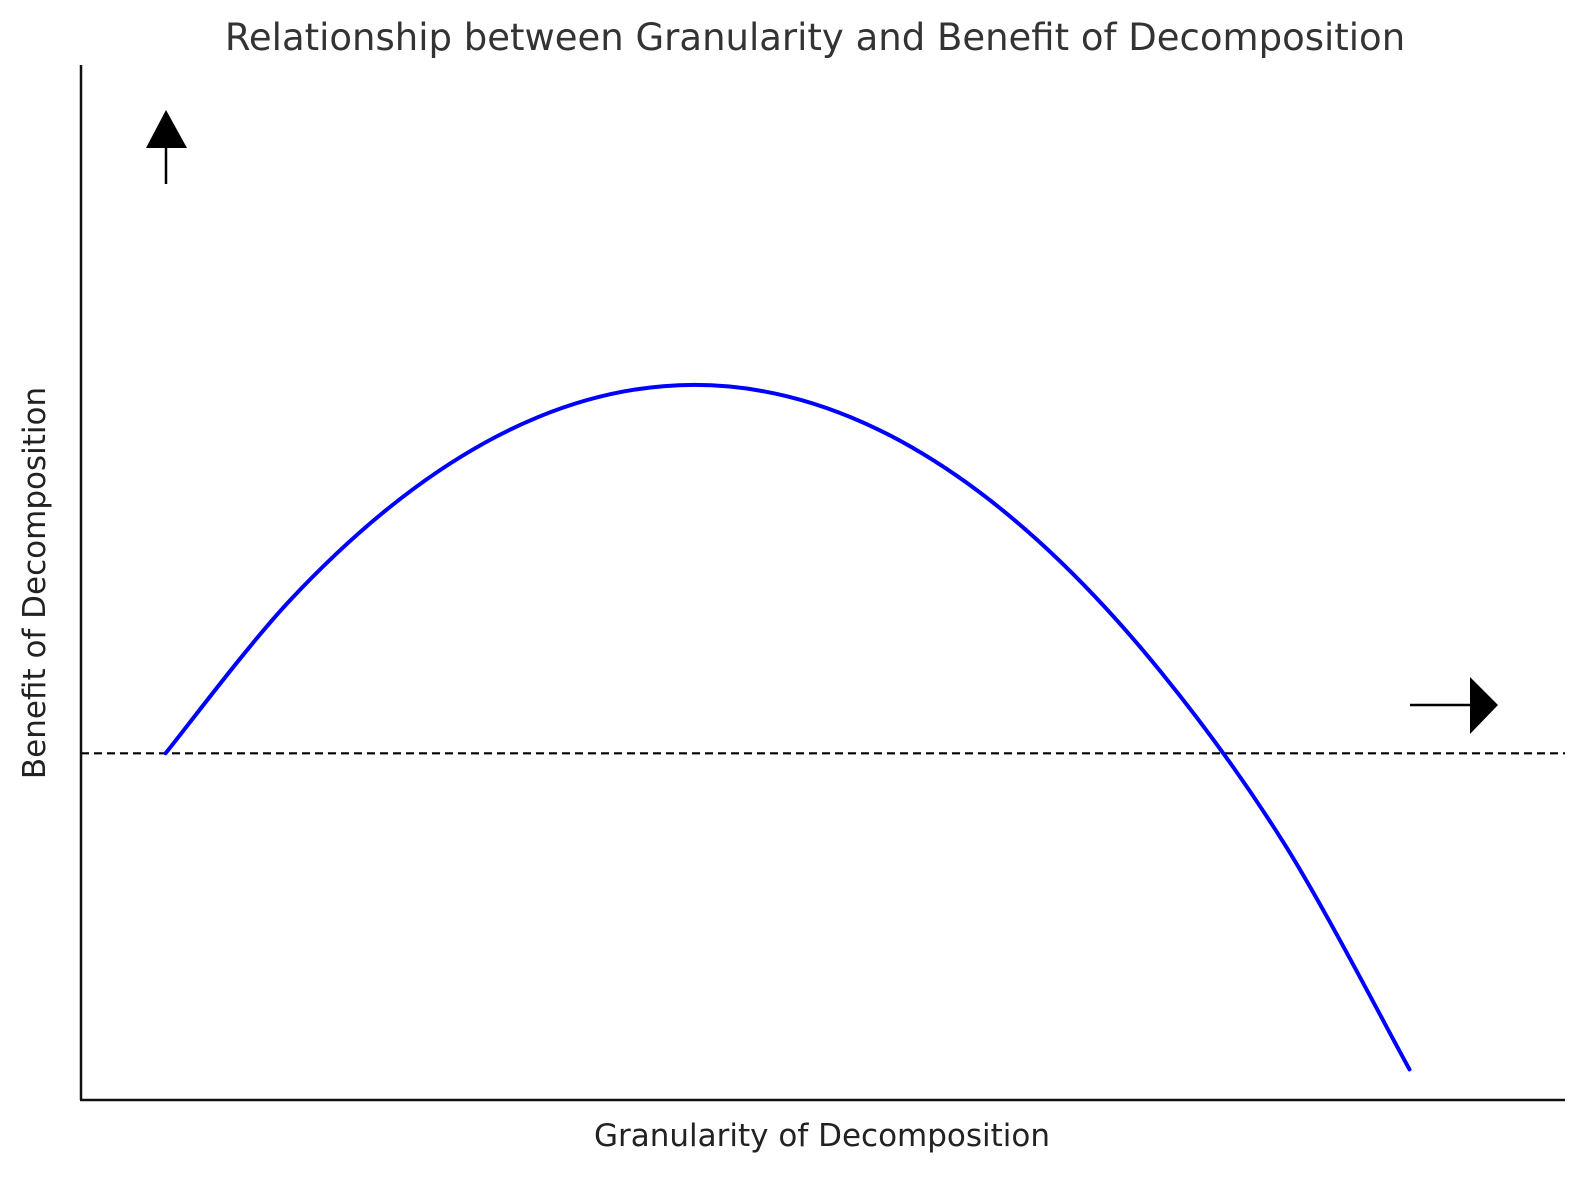  What do you see at coordinates (1454, 705) in the screenshot?
I see `arrow-right` at bounding box center [1454, 705].